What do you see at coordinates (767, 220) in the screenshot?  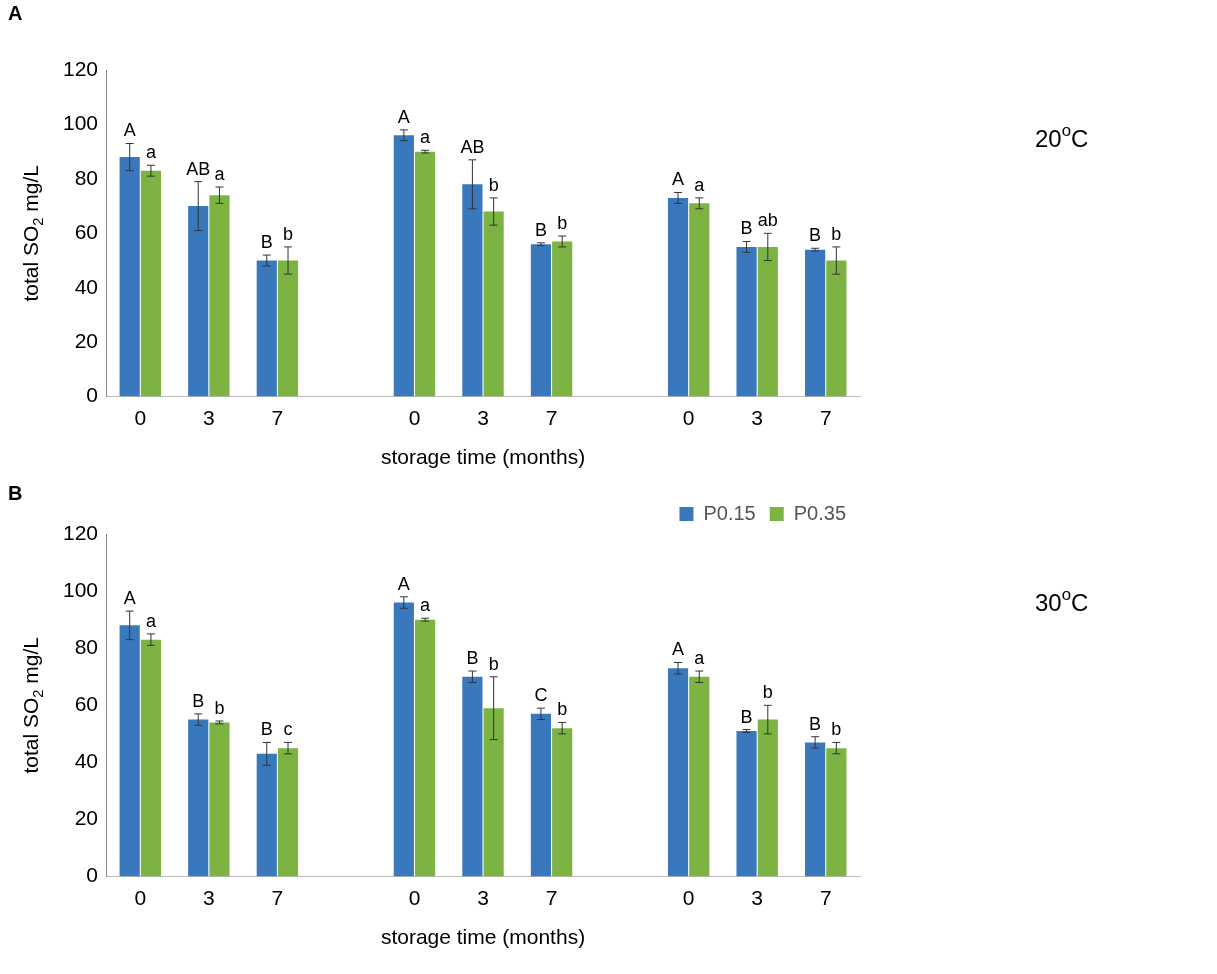 I see `data-label: ab` at bounding box center [767, 220].